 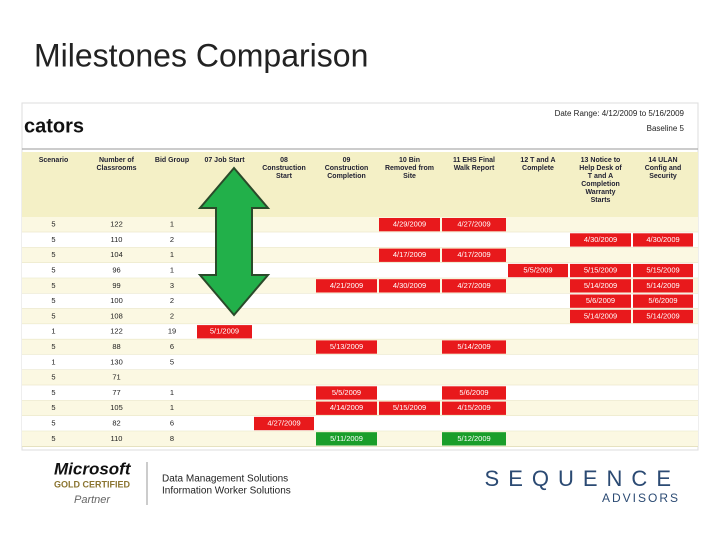 I want to click on cell-text: 4/21/2009, so click(x=346, y=285).